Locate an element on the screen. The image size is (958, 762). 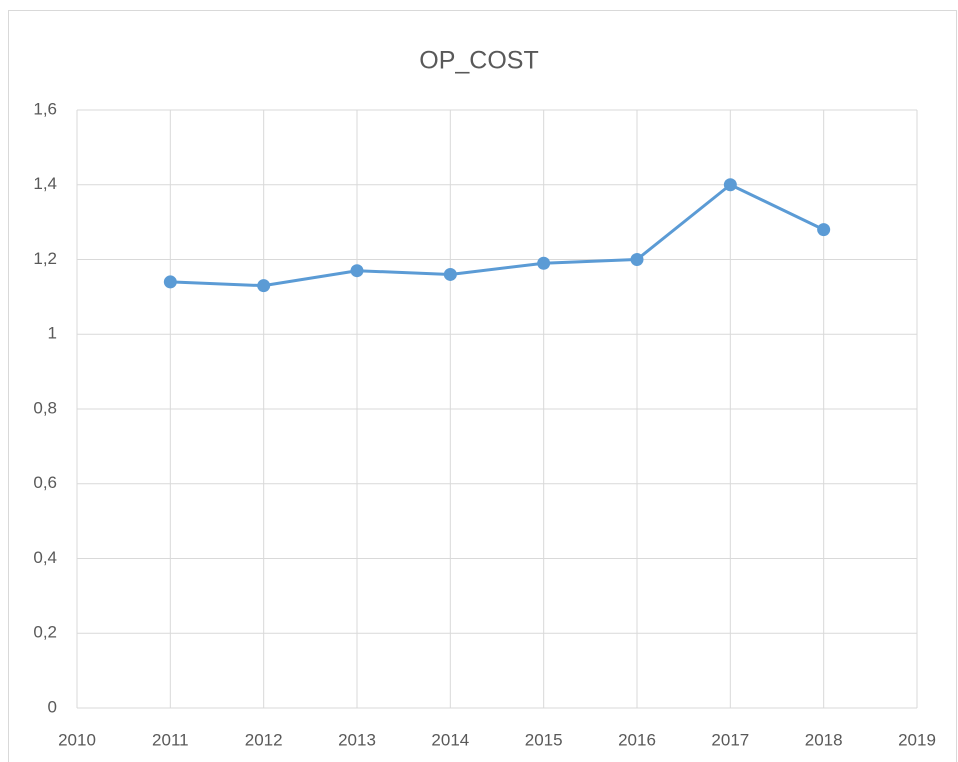
y-tick-label: 0,2 is located at coordinates (45, 632).